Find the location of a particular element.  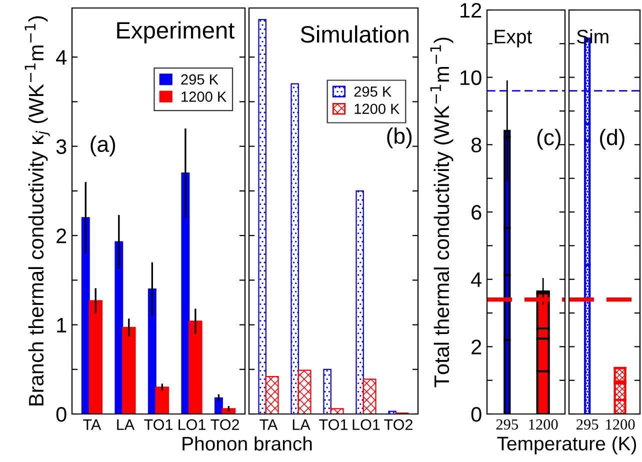

y-axis-title: Branch thermal conductivity κ$_{j}$ (WK$^{−1}$m$^{−1}$) is located at coordinates (37, 211).